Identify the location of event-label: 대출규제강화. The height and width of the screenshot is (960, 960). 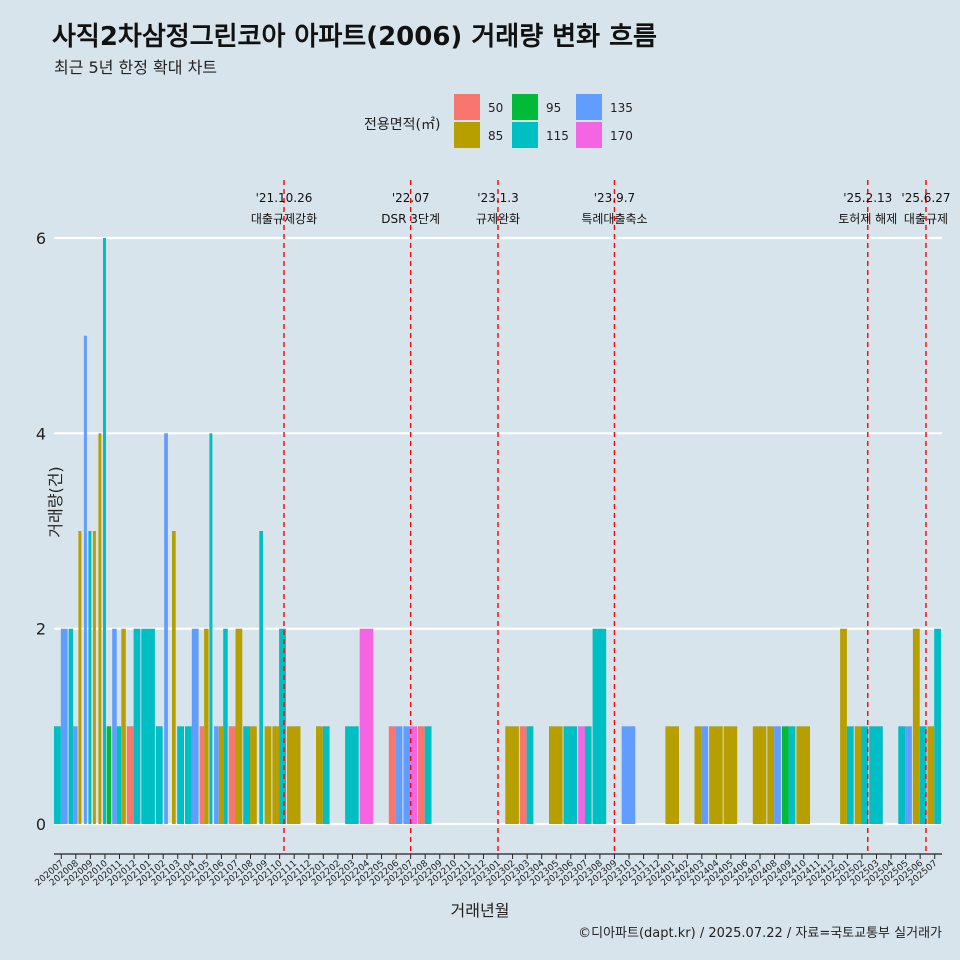
(284, 219).